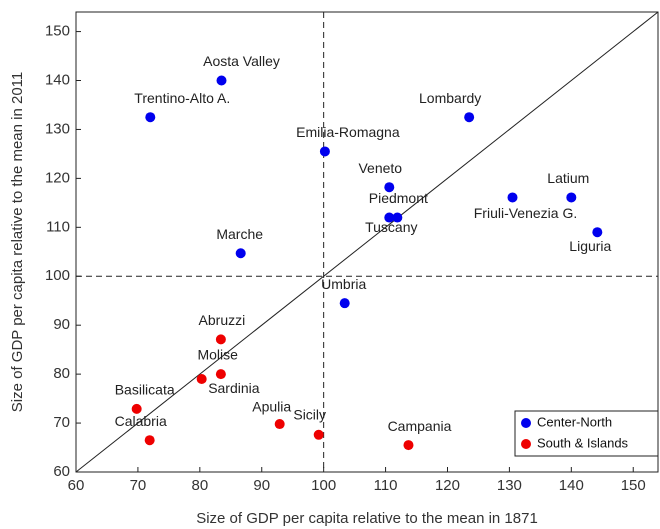 Image resolution: width=660 pixels, height=529 pixels. I want to click on point-label: Lombardy, so click(450, 98).